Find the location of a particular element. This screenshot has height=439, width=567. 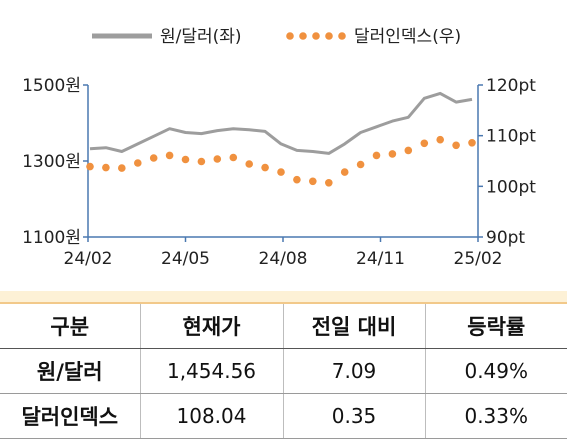

table-header-row: 구분 현재가 전일 대비 등락률 is located at coordinates (283, 326).